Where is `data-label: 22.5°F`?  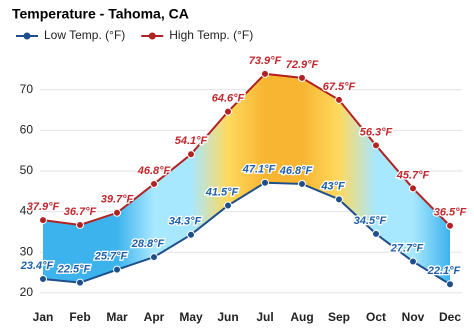 data-label: 22.5°F is located at coordinates (74, 270).